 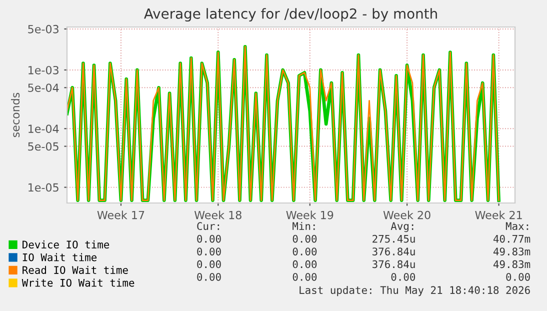 What do you see at coordinates (43, 146) in the screenshot?
I see `y-tick-label: 5e-05` at bounding box center [43, 146].